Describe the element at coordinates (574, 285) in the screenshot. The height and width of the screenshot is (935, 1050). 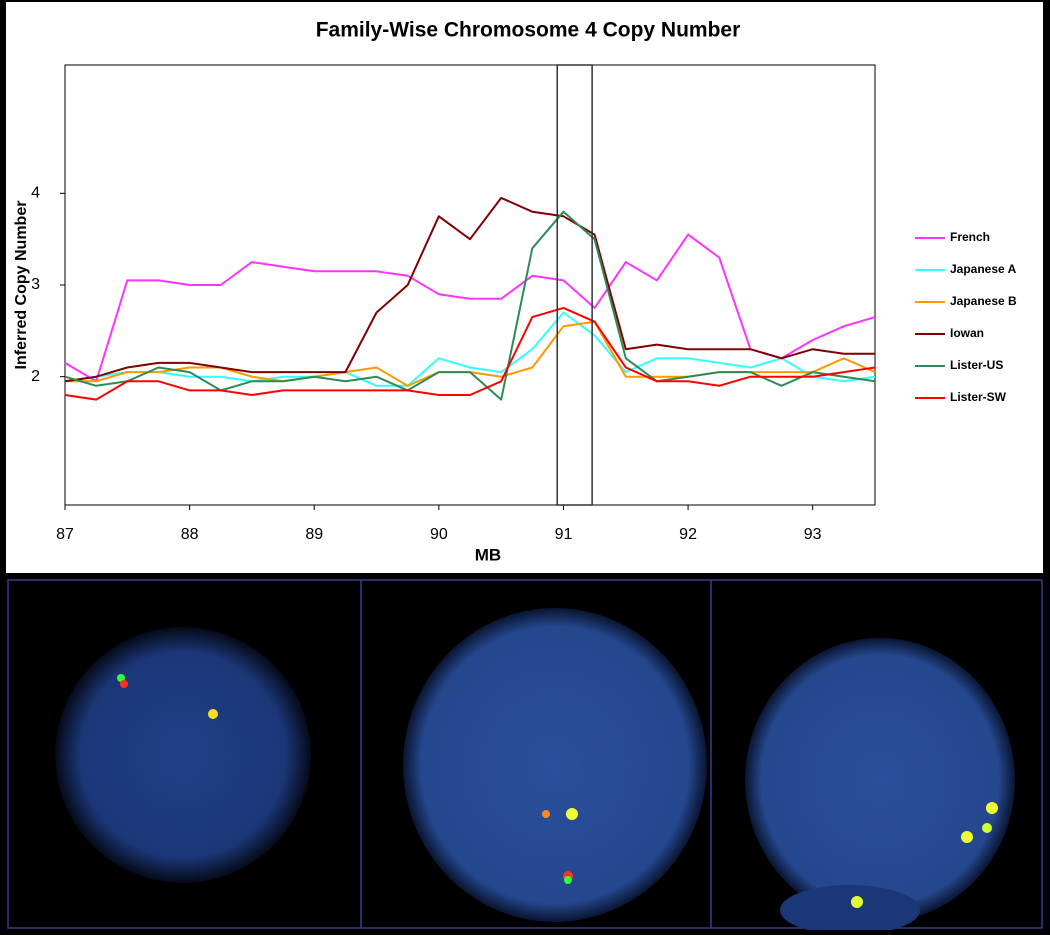
I see `highlight-region` at that location.